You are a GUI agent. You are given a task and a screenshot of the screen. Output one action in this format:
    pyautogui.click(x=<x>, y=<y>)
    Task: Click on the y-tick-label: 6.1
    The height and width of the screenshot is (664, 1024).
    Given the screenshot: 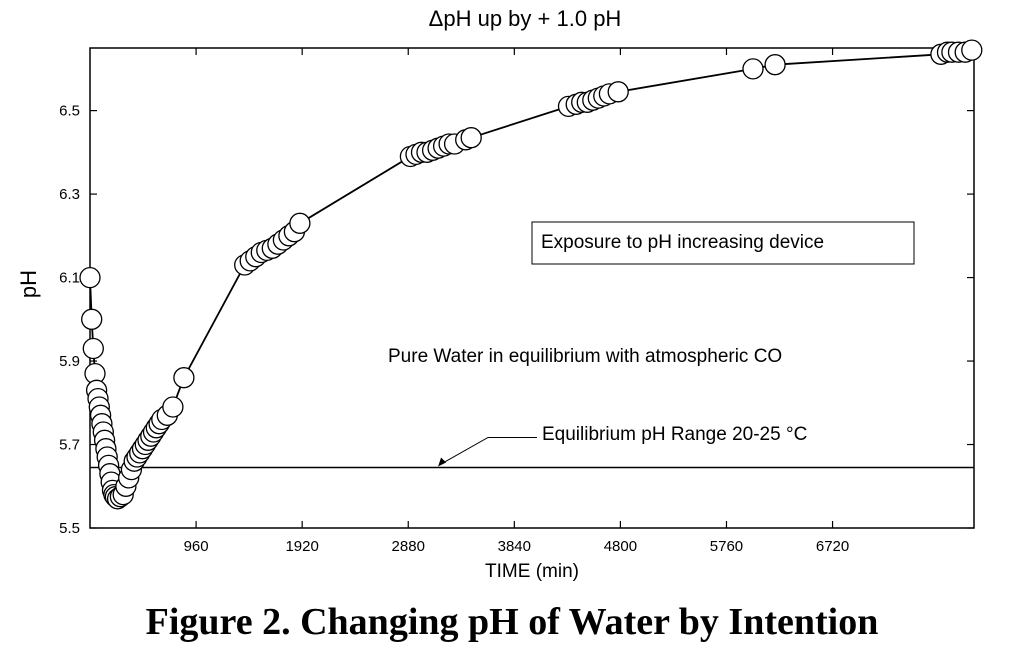 What is the action you would take?
    pyautogui.click(x=69, y=278)
    